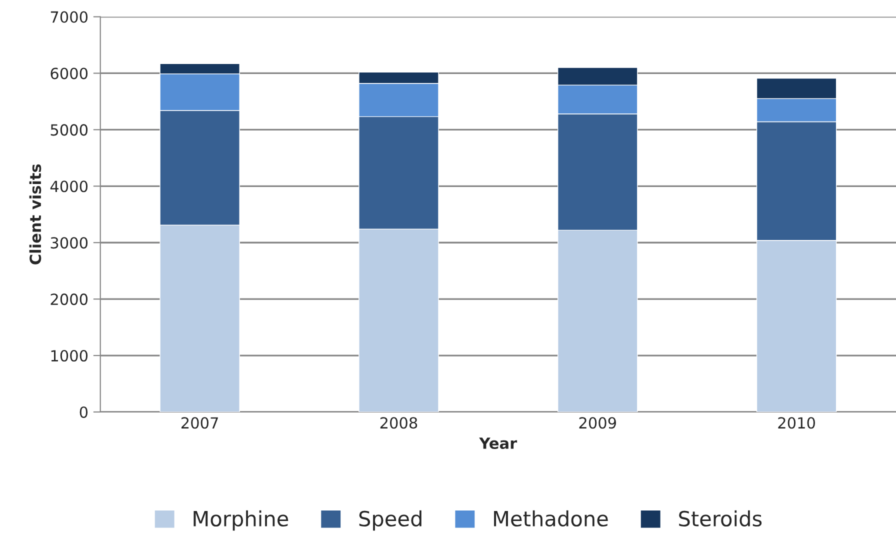 The width and height of the screenshot is (896, 559). What do you see at coordinates (69, 74) in the screenshot?
I see `y-tick-label: 6000` at bounding box center [69, 74].